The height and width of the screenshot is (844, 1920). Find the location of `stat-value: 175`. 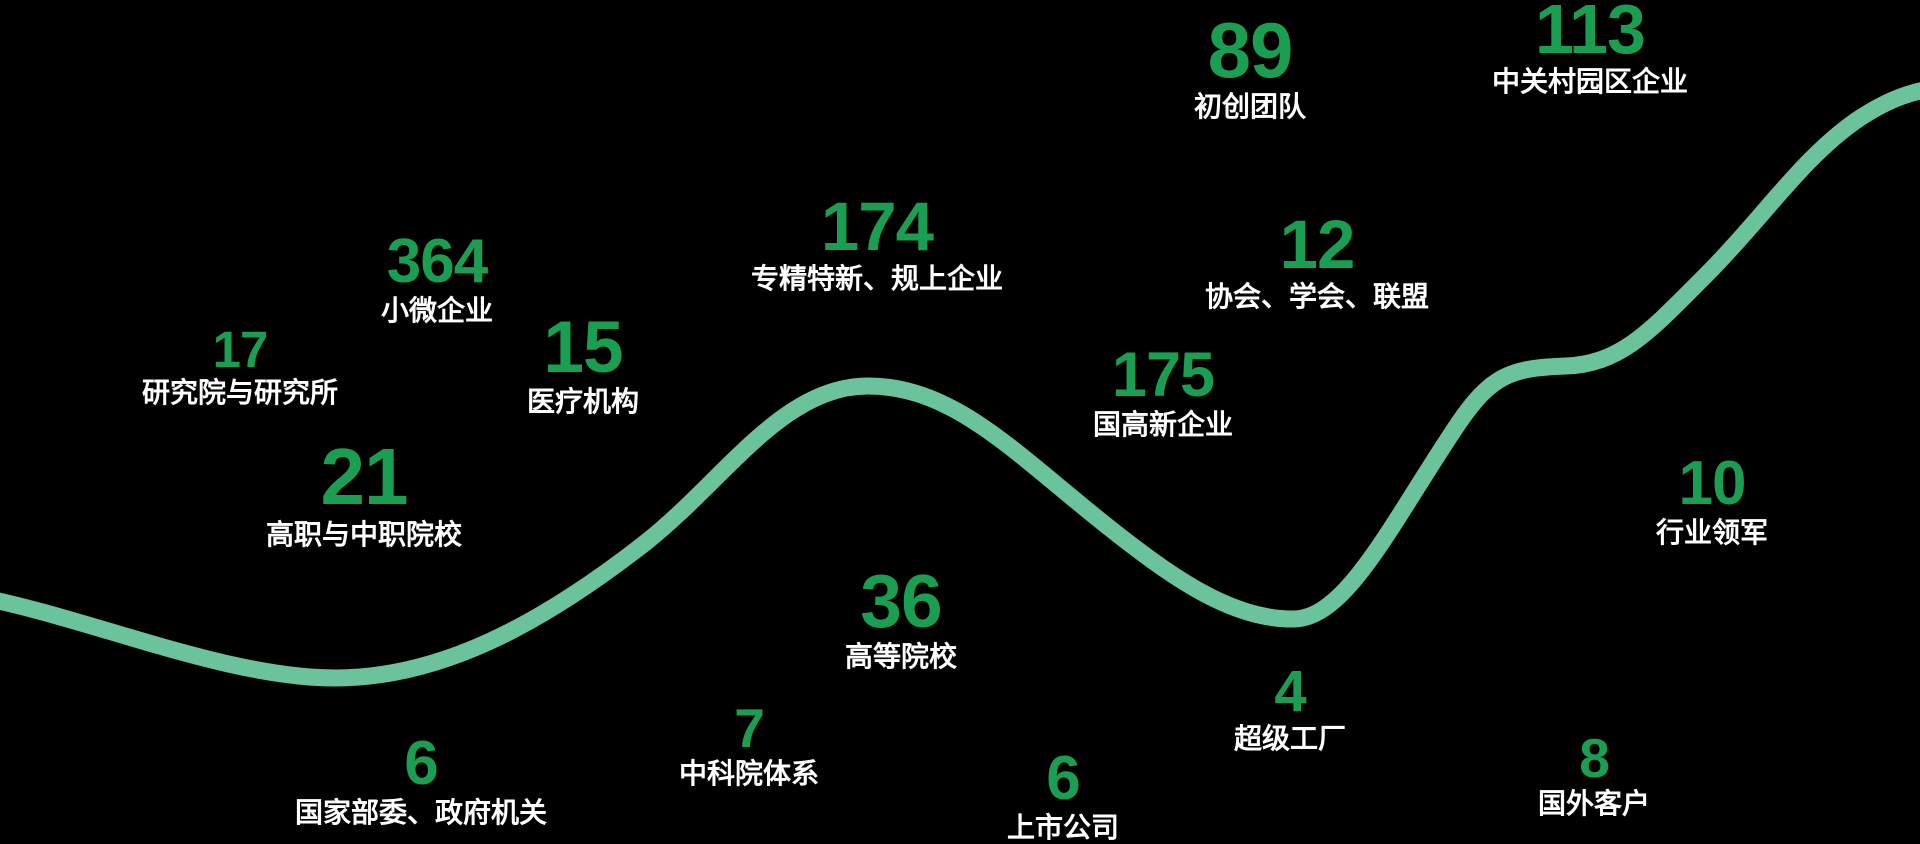

stat-value: 175 is located at coordinates (1163, 375).